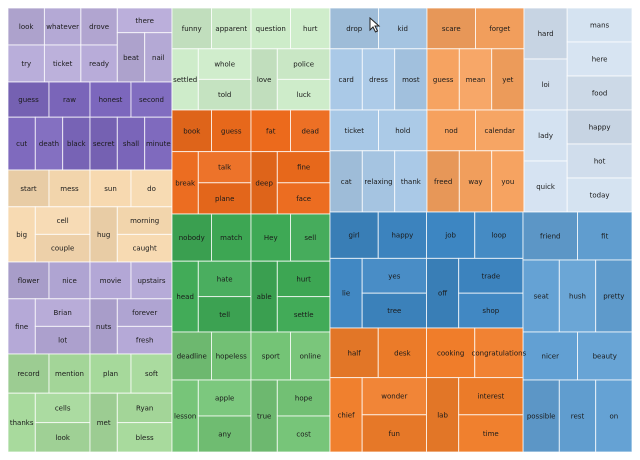  Describe the element at coordinates (224, 94) in the screenshot. I see `treemap-cell: told` at that location.